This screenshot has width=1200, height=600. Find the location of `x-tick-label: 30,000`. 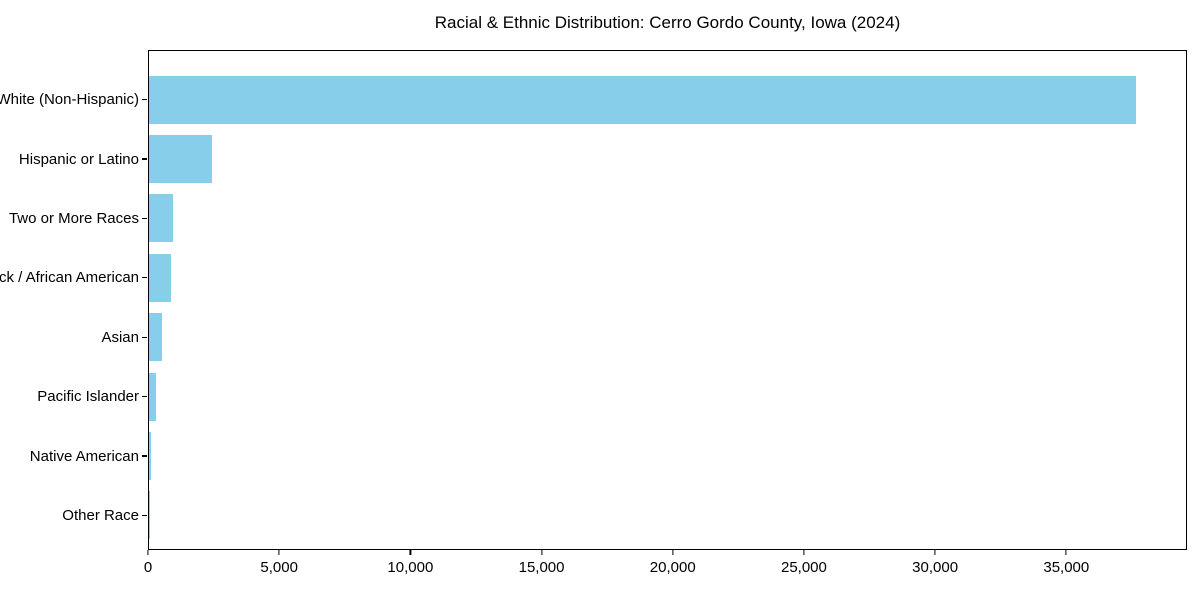

x-tick-label: 30,000 is located at coordinates (935, 567).